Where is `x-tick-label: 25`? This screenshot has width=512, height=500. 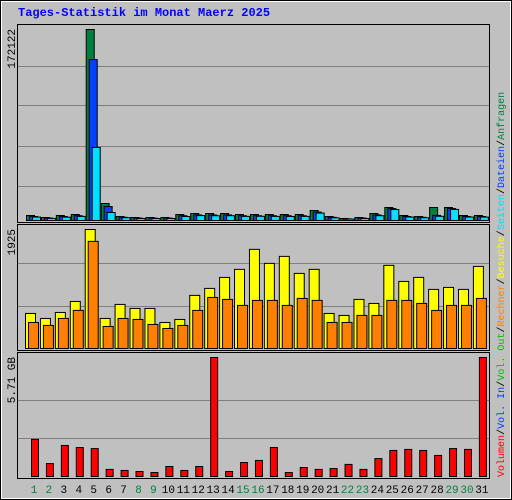 x-tick-label: 25 is located at coordinates (392, 491).